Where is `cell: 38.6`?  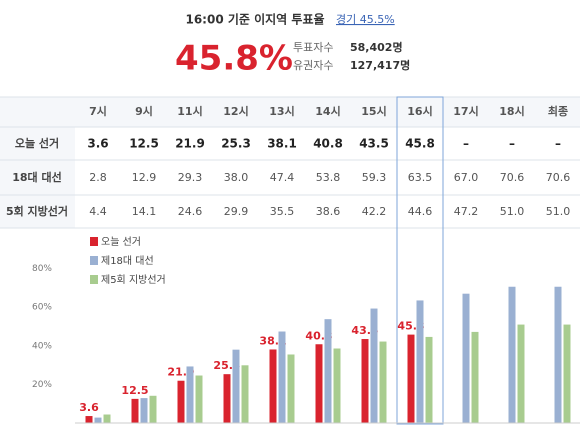
cell: 38.6 is located at coordinates (328, 211).